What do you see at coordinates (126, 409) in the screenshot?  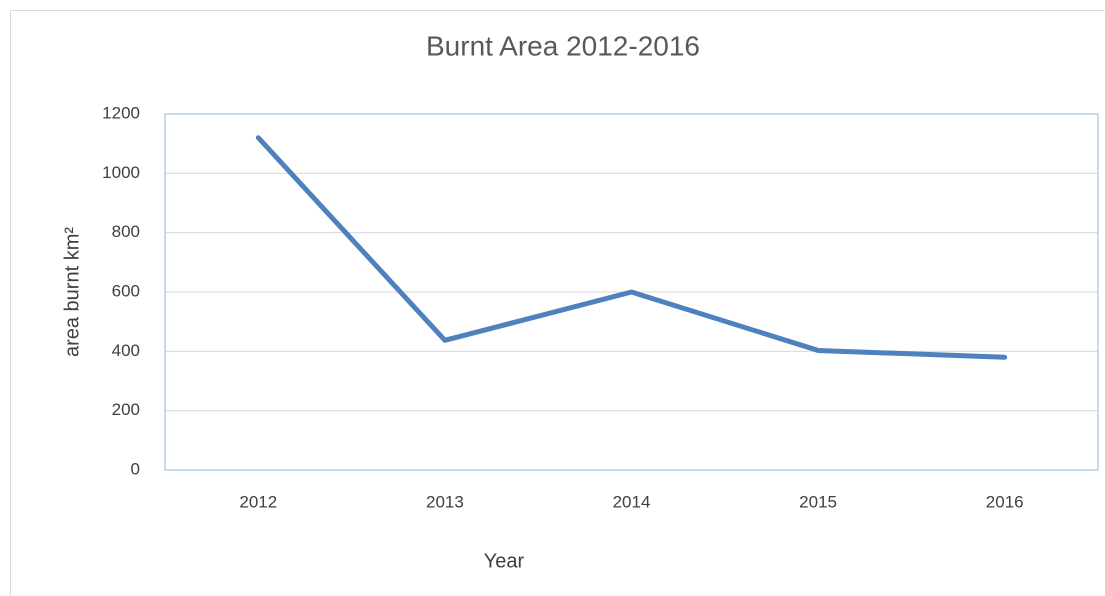 I see `y-tick-label: 200` at bounding box center [126, 409].